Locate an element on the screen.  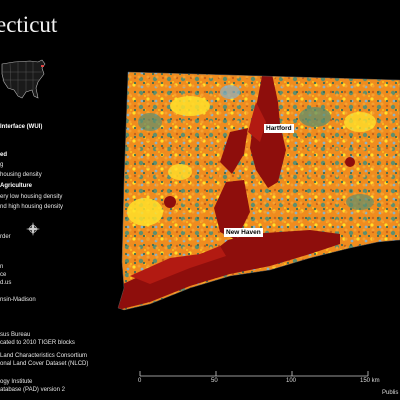
legend-group1-heading: ed is located at coordinates (4, 155).